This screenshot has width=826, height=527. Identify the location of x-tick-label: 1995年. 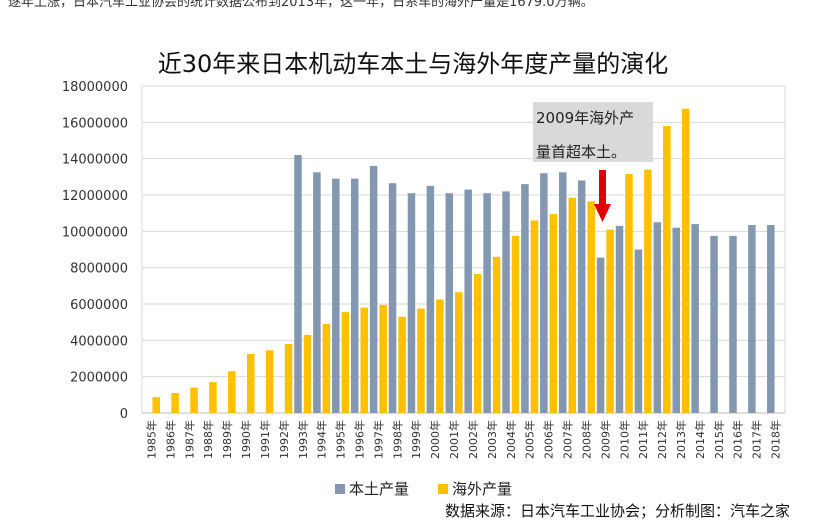
(341, 439).